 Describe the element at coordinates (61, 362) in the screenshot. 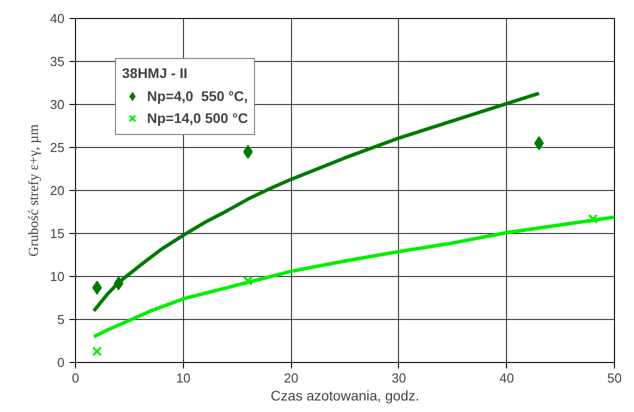

I see `y-tick-label: 0` at that location.